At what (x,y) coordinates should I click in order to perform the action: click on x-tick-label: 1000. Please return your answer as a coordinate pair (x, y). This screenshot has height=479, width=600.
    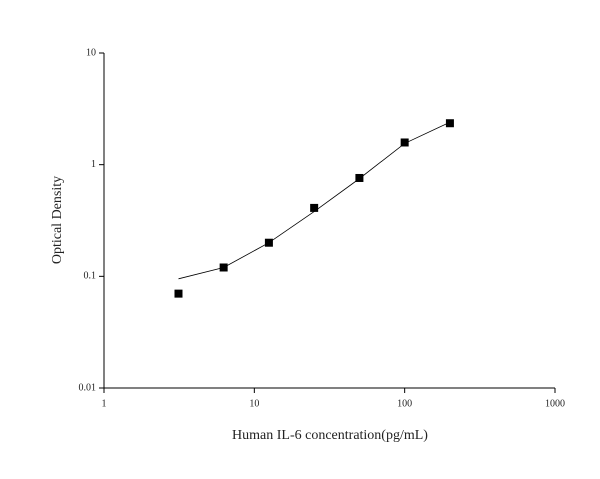
    Looking at the image, I should click on (555, 403).